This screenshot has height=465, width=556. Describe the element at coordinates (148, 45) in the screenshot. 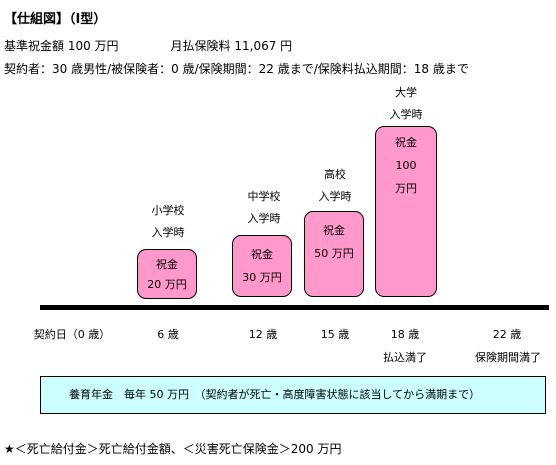

I see `summary-line: 基準祝金額 100 万円 月払保険料 11,067 円` at that location.